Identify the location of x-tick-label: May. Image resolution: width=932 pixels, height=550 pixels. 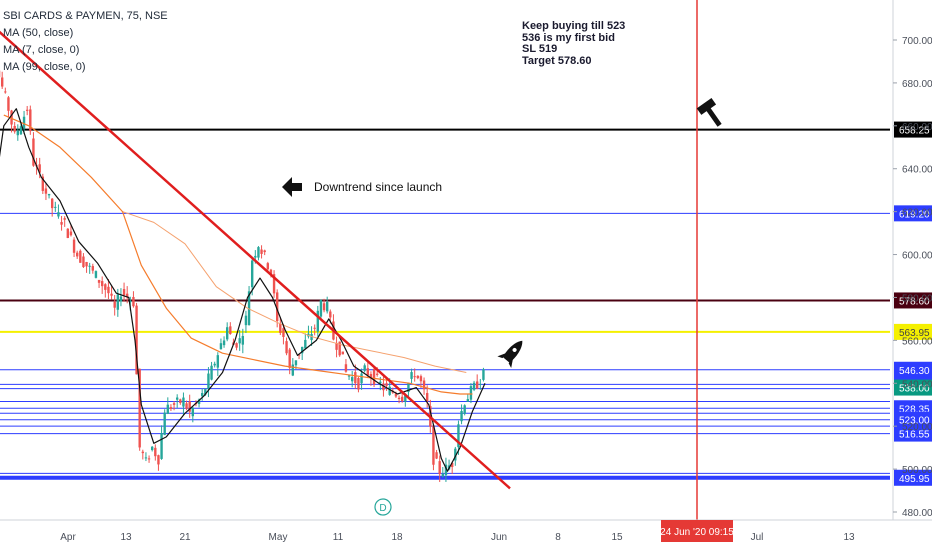
(278, 537).